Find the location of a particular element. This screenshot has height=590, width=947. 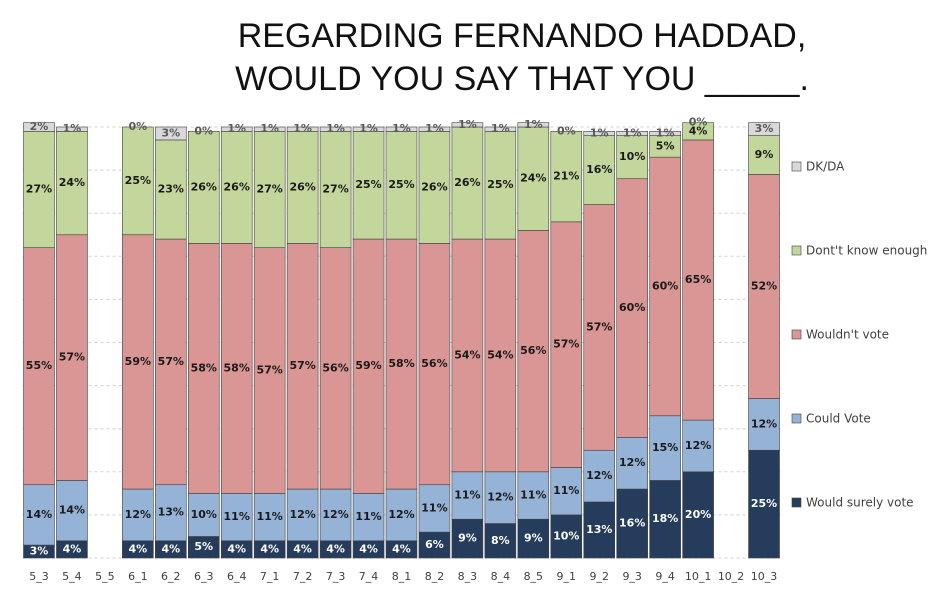

data-label: 6% is located at coordinates (434, 544).